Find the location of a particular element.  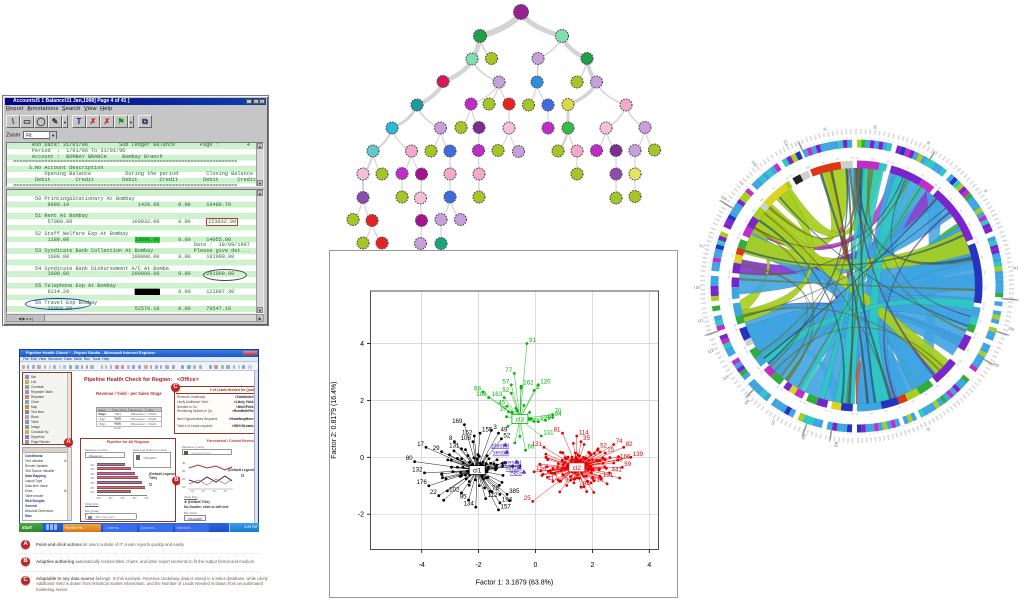

svg-text: Factor 1: 3.1879 (63.8%) is located at coordinates (514, 583).